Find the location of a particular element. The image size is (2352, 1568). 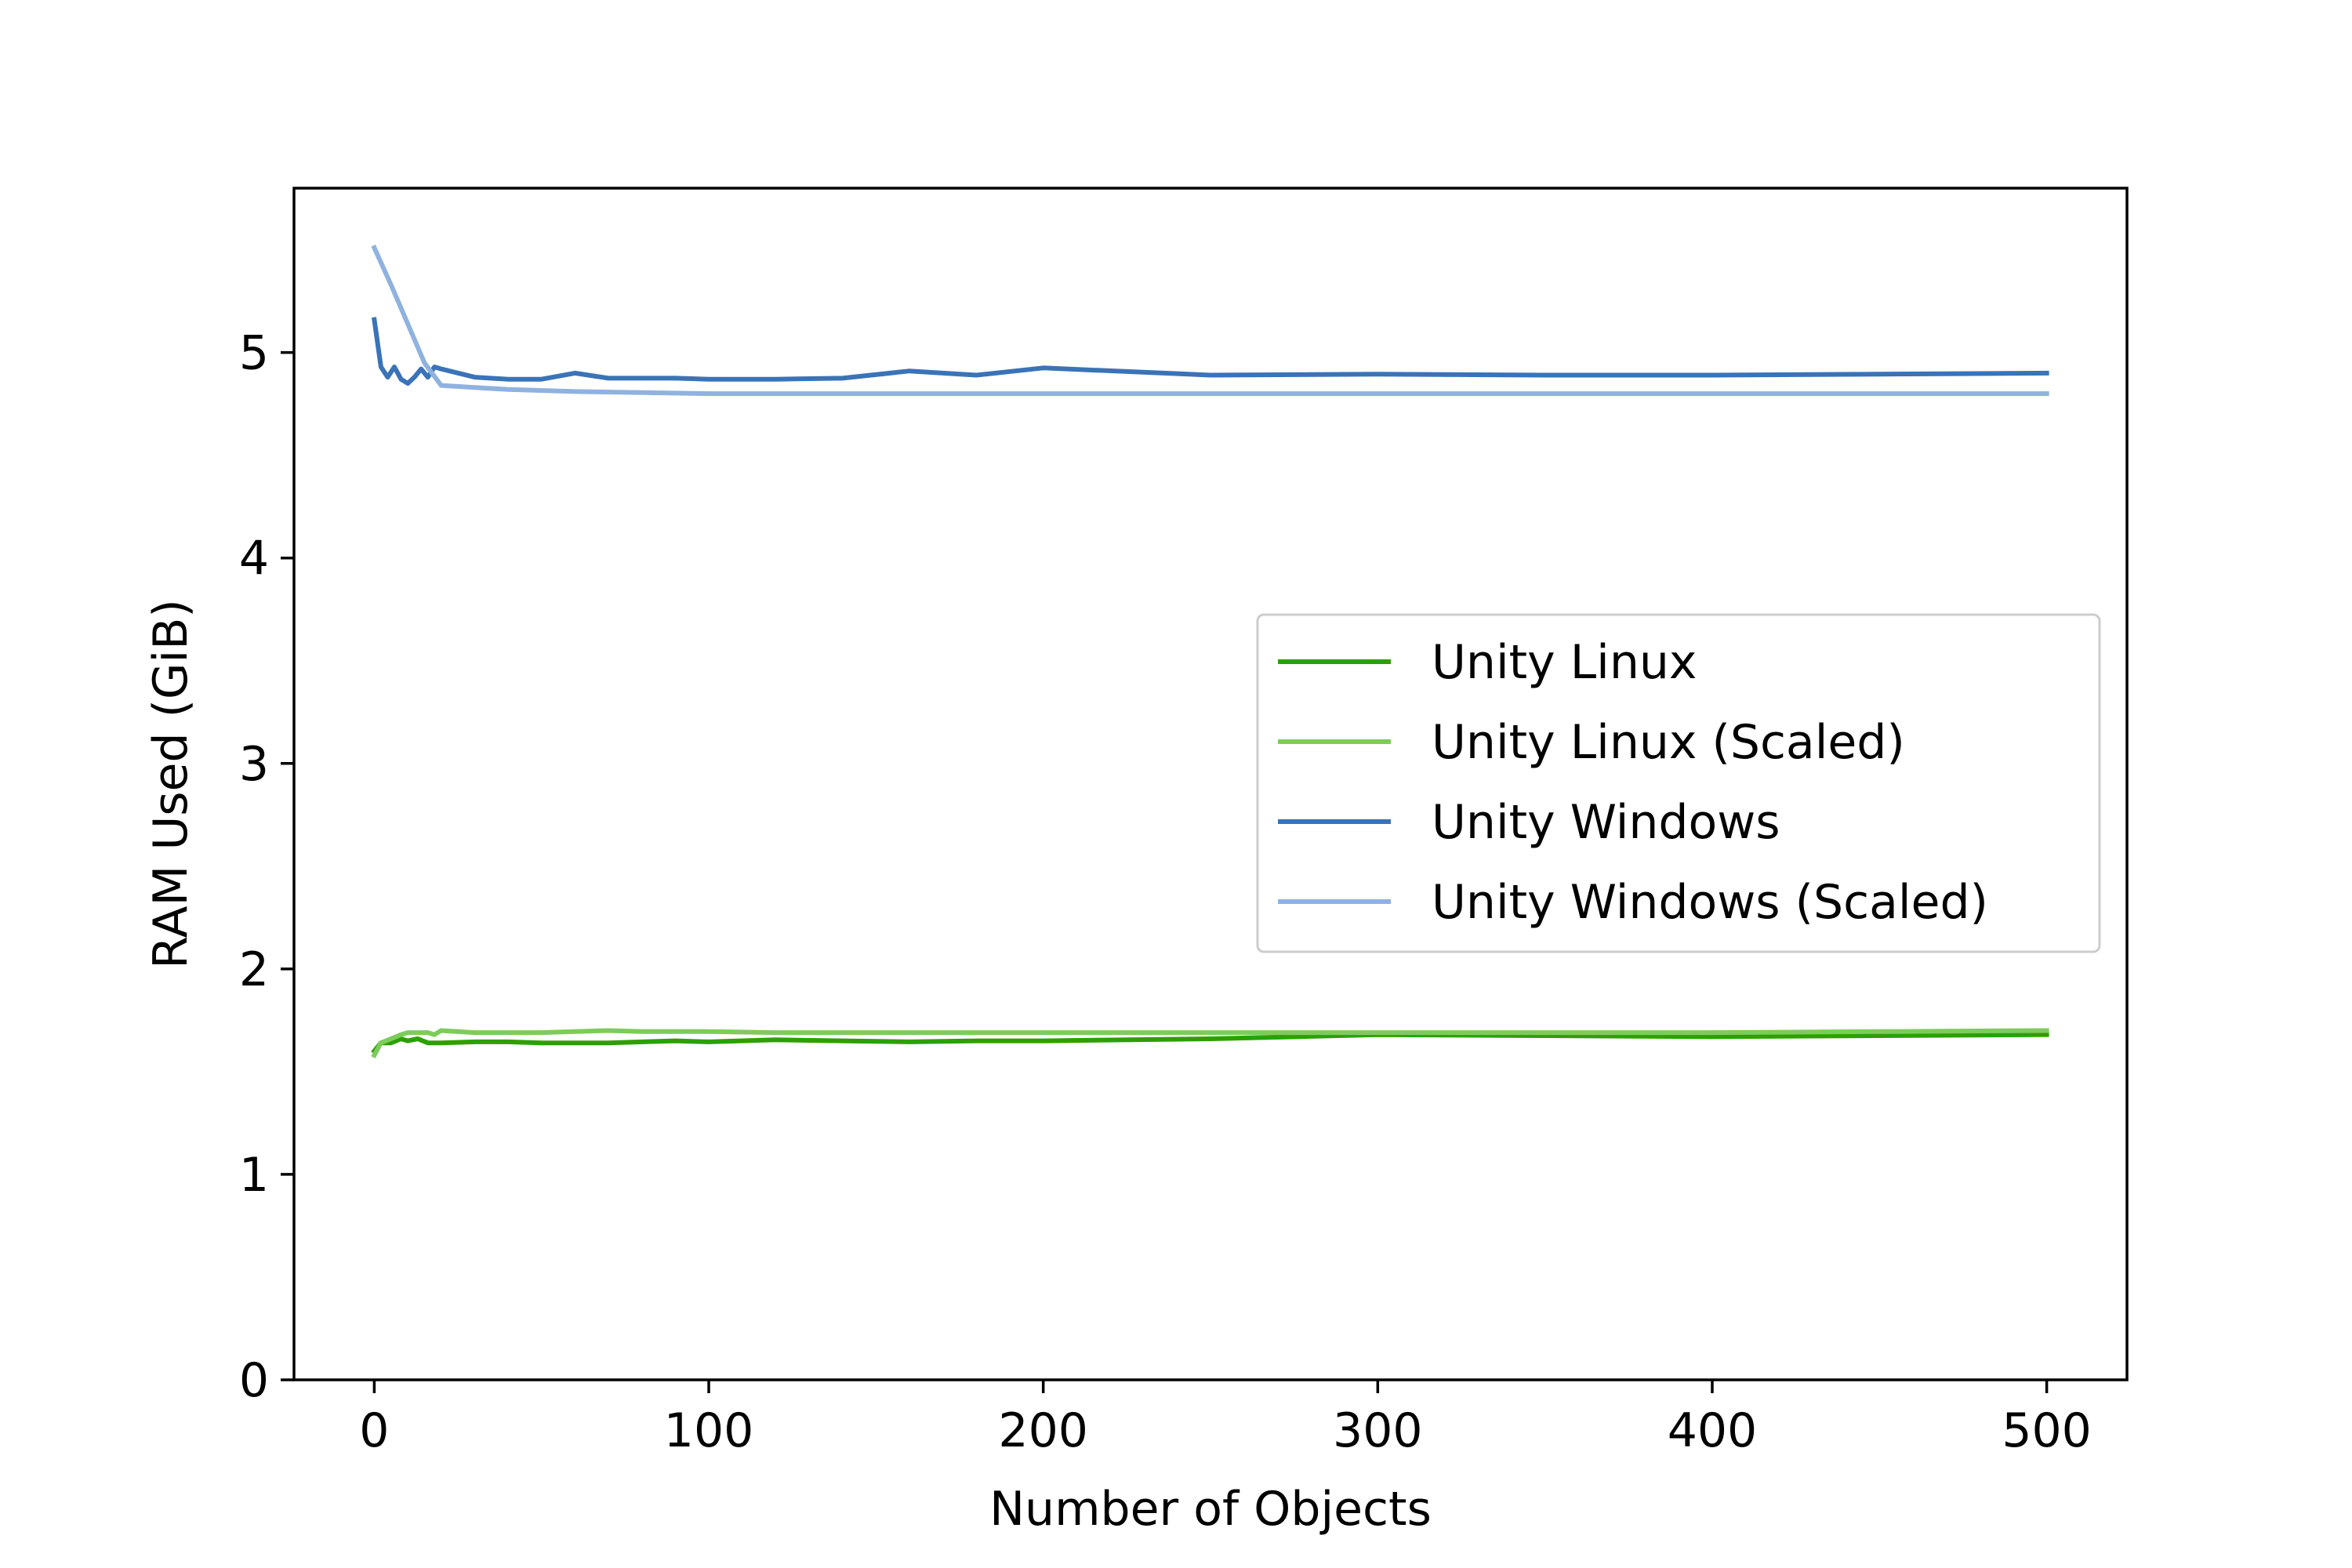

x-tick-label: 200 is located at coordinates (1043, 1430).